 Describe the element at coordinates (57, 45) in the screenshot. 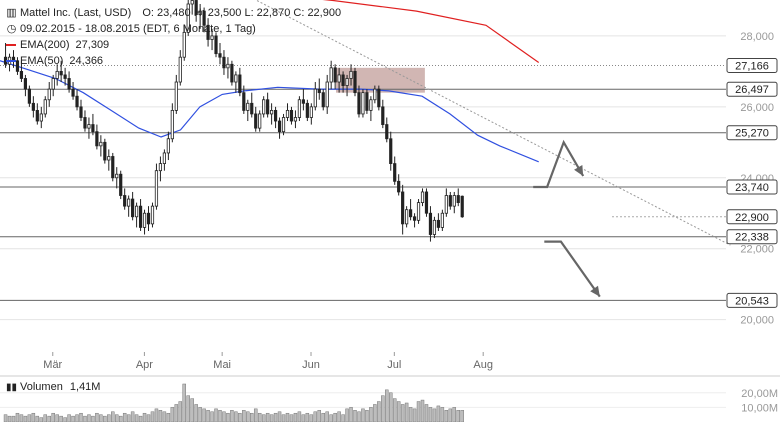

I see `legend-ema200: EMA(200) 27,309` at that location.